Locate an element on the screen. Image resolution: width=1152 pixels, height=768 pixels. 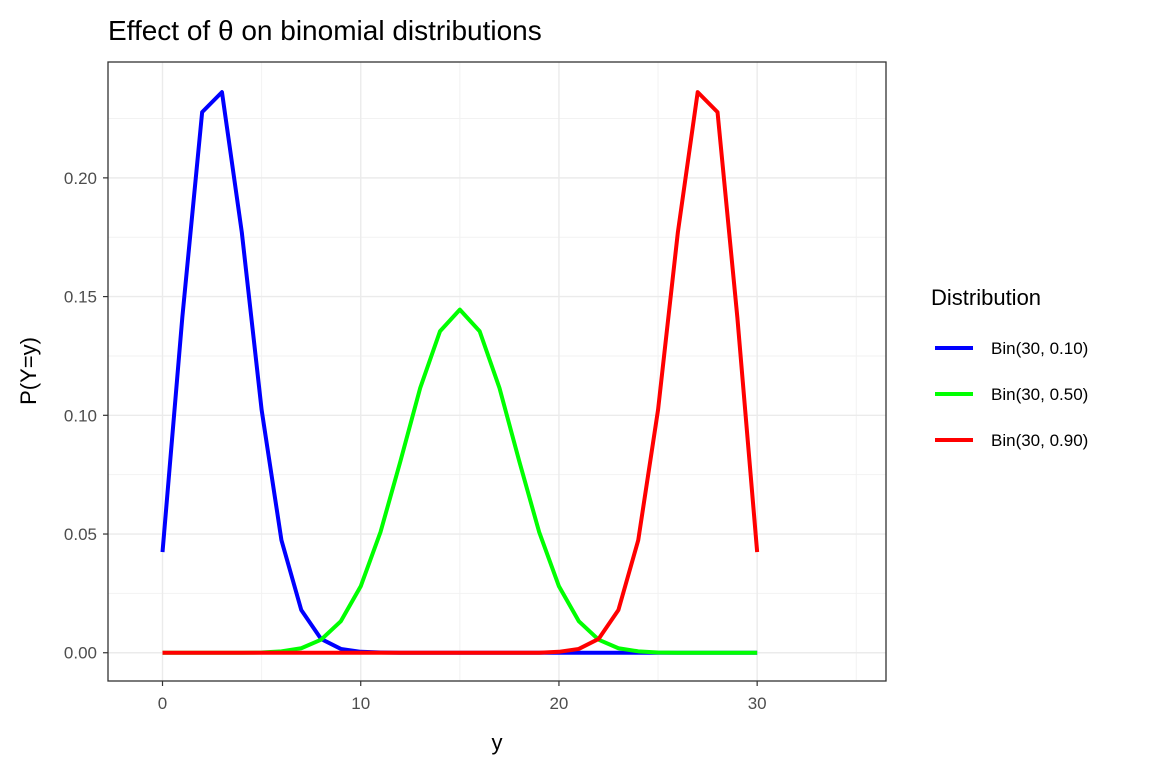
y-tick-label: 0.00 is located at coordinates (80, 653).